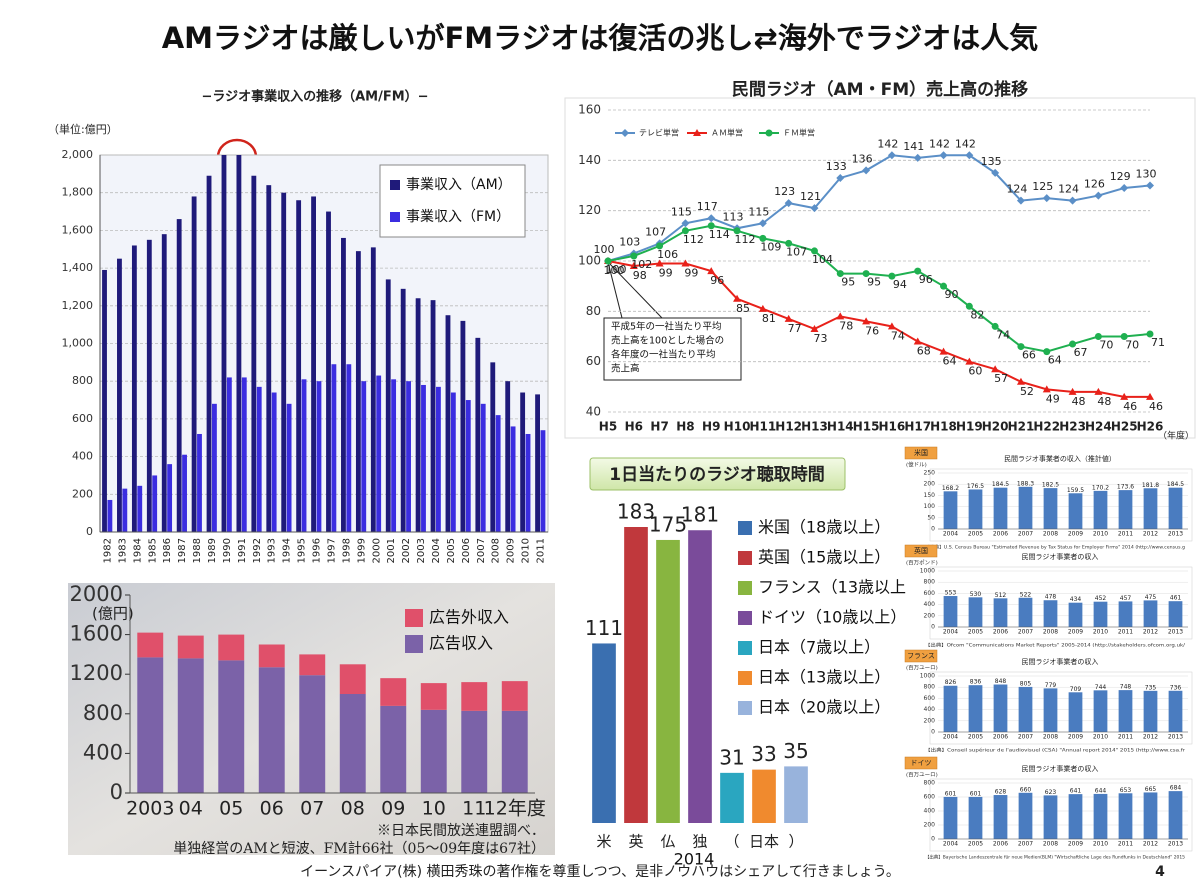 Image resolution: width=1200 pixels, height=895 pixels. What do you see at coordinates (691, 273) in the screenshot?
I see `data-label: 99` at bounding box center [691, 273].